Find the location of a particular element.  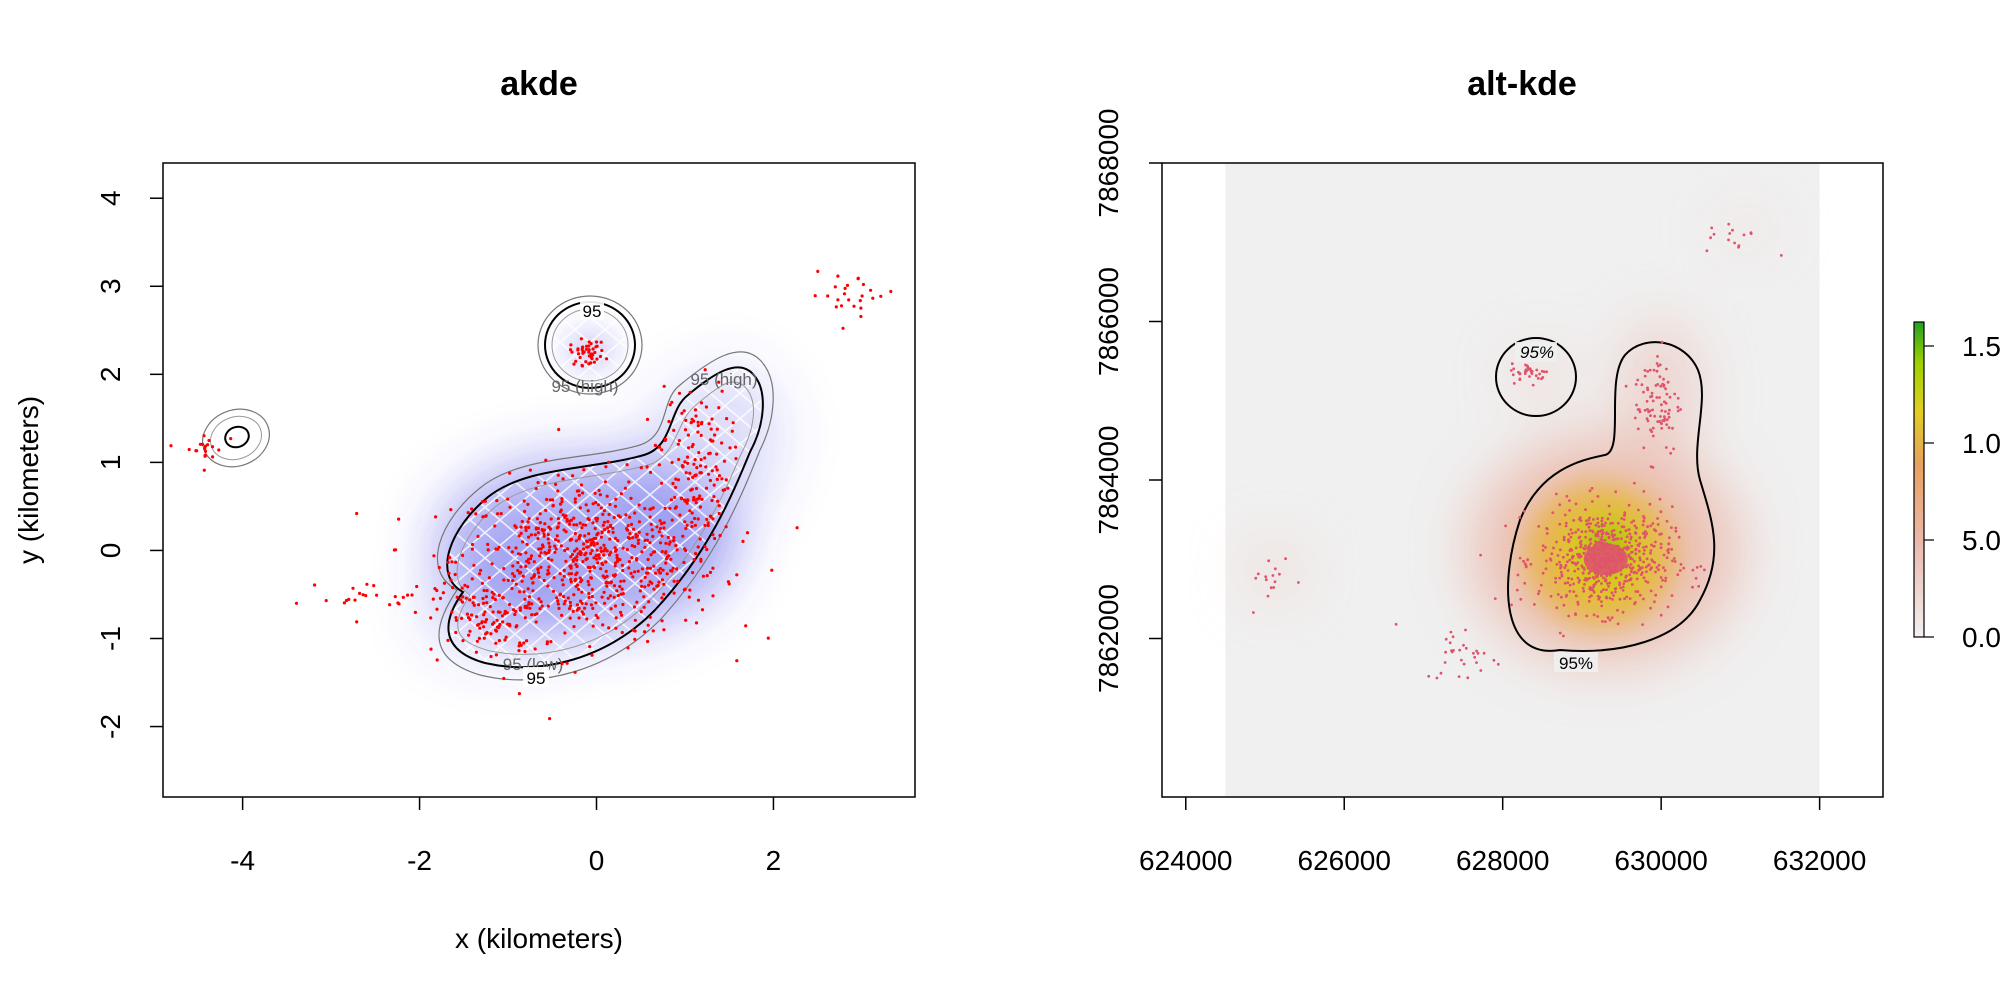

alt-kde-y-axis: 7862000 7864000 7866000 7868000 is located at coordinates (1127, 400).